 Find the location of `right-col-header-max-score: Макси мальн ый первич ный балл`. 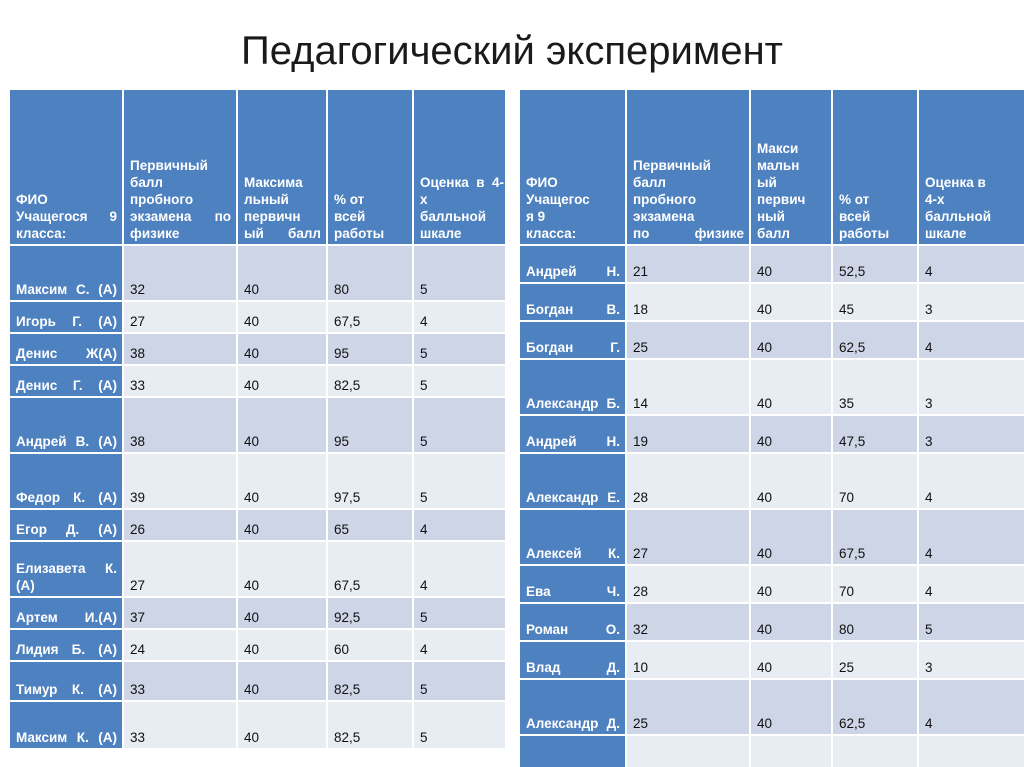

right-col-header-max-score: Макси мальн ый первич ный балл is located at coordinates (791, 167).